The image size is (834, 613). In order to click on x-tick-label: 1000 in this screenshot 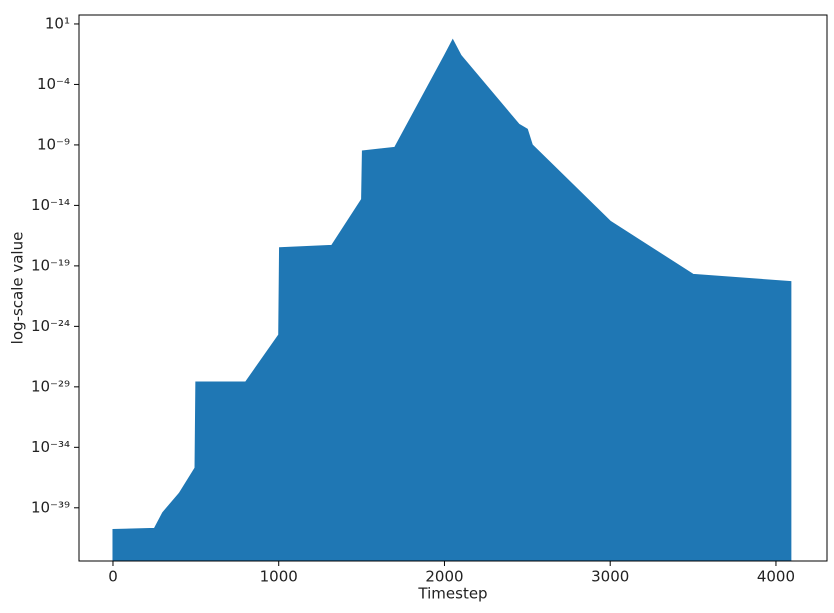, I will do `click(279, 577)`.